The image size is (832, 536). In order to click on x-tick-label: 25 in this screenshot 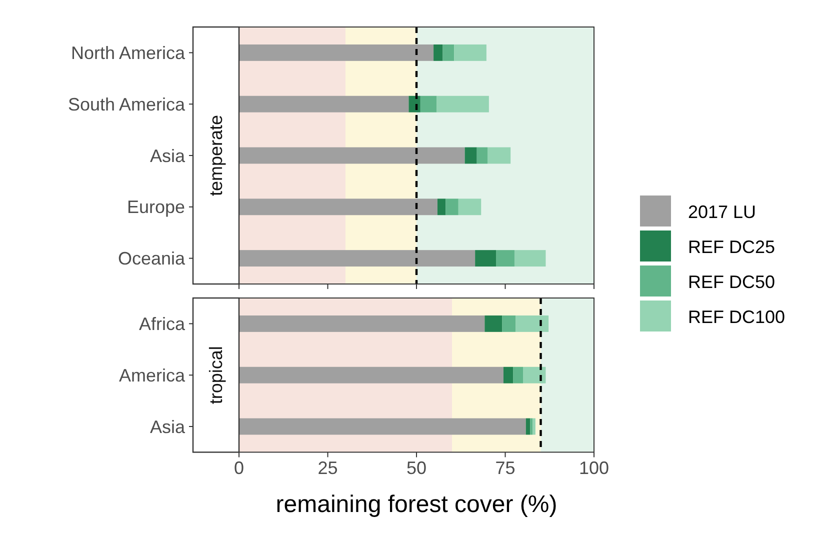, I will do `click(328, 468)`.